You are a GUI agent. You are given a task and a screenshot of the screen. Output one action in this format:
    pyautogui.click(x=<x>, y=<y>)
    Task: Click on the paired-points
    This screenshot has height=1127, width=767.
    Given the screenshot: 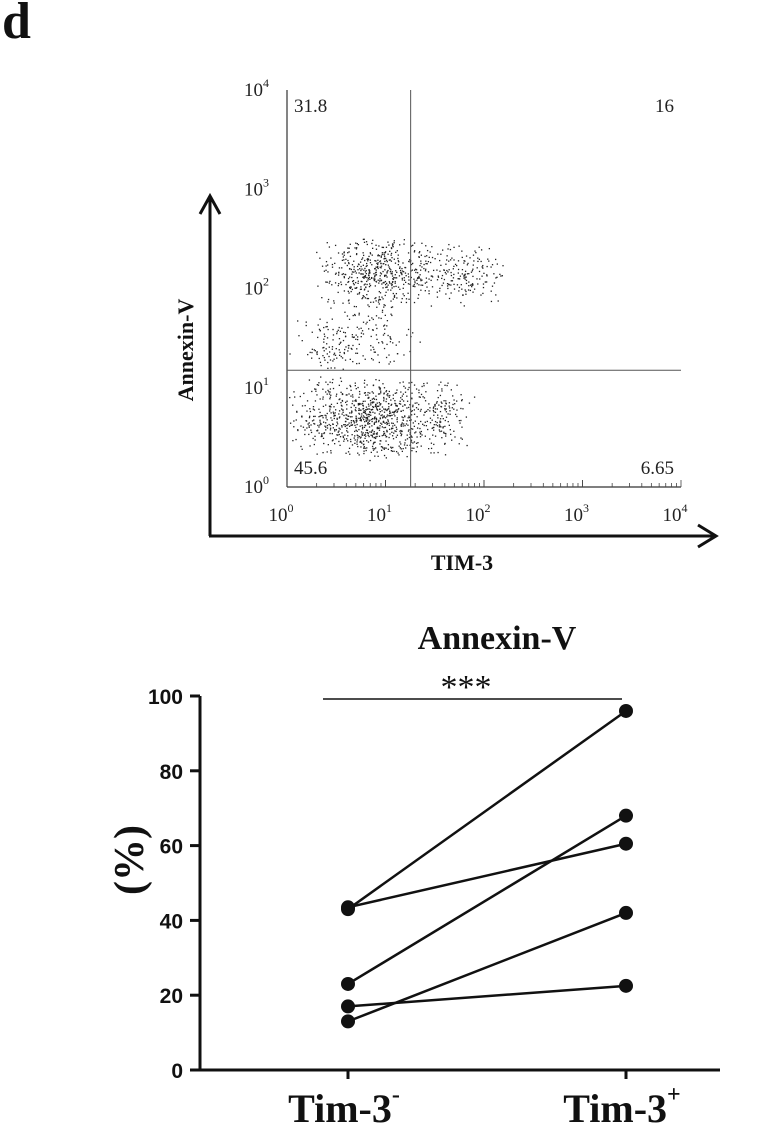 What is the action you would take?
    pyautogui.click(x=487, y=866)
    